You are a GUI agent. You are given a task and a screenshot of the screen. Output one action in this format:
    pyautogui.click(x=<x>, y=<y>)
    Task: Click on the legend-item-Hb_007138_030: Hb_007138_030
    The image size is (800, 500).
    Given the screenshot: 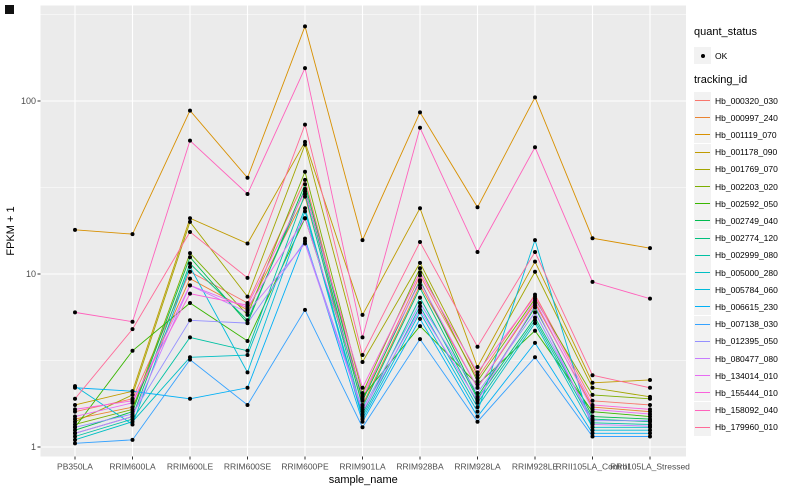 What is the action you would take?
    pyautogui.click(x=736, y=324)
    